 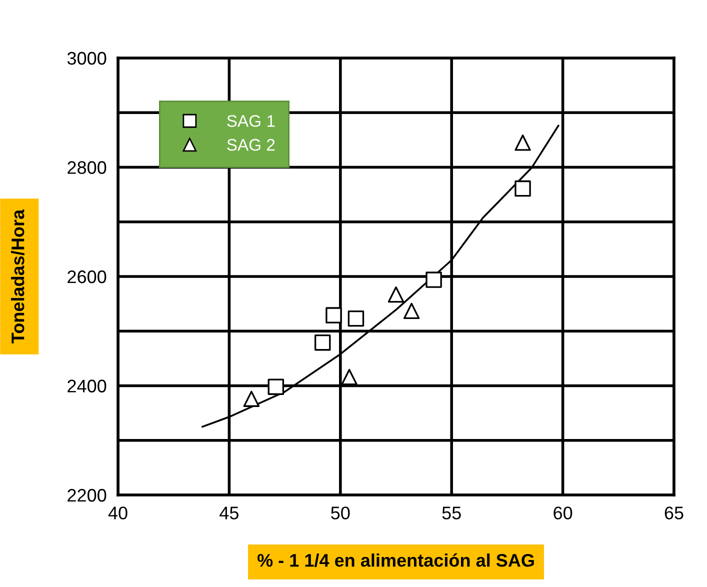 I want to click on y-tick-label: 2400, so click(x=87, y=386).